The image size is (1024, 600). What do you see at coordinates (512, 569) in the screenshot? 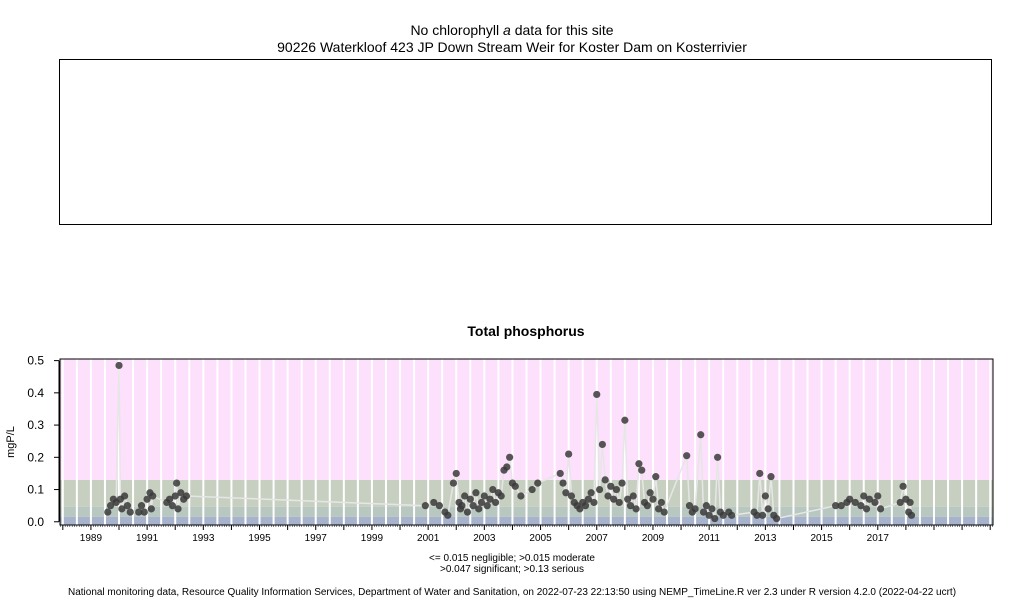
I see `legend-line-2: >0.047 significant; >0.13 serious` at bounding box center [512, 569].